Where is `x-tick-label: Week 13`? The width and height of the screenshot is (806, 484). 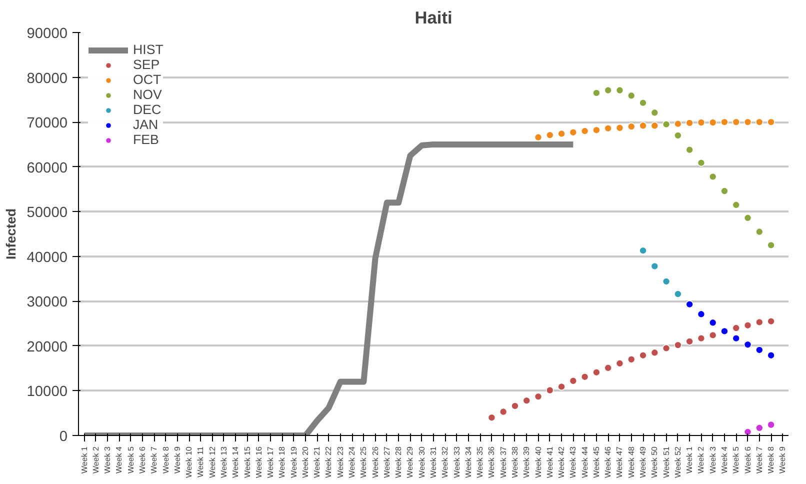 x-tick-label: Week 13 is located at coordinates (223, 462).